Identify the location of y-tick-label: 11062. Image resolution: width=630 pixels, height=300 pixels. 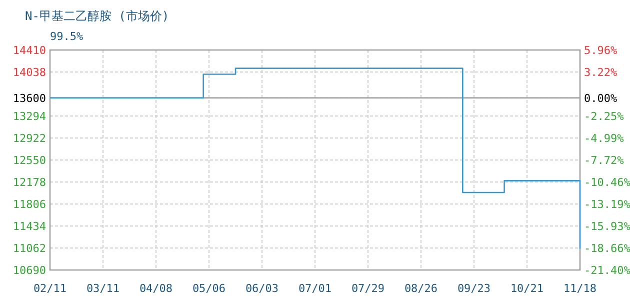
(29, 248).